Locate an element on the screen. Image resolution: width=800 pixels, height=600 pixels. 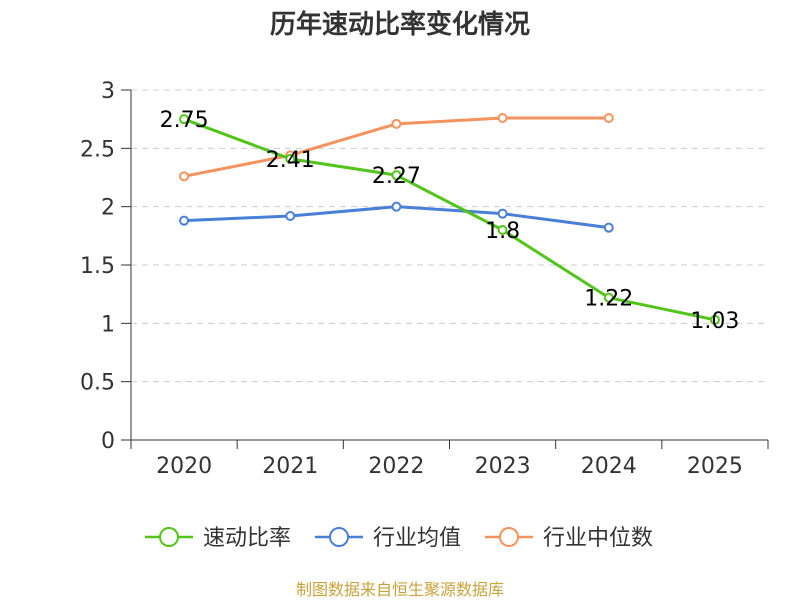
data-label: 1.8 is located at coordinates (502, 231).